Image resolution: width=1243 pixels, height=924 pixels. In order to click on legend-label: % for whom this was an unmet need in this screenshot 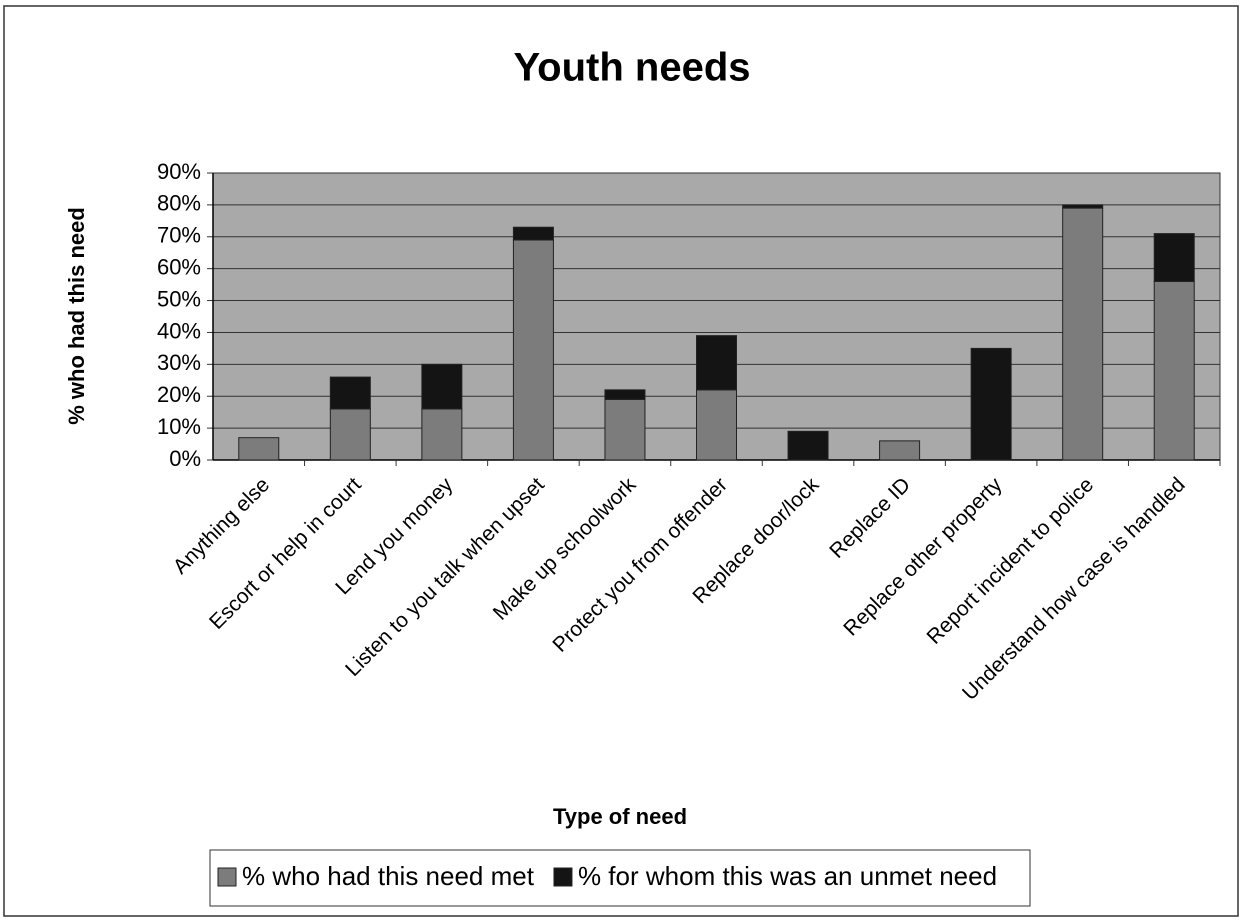, I will do `click(787, 876)`.